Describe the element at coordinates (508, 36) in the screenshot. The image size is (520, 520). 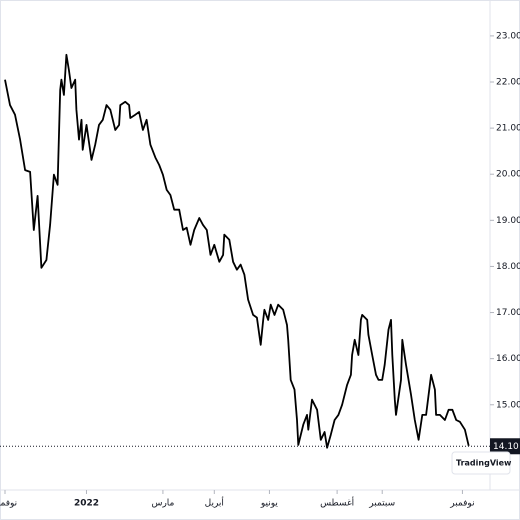
I see `y-tick-label: 23.00` at that location.